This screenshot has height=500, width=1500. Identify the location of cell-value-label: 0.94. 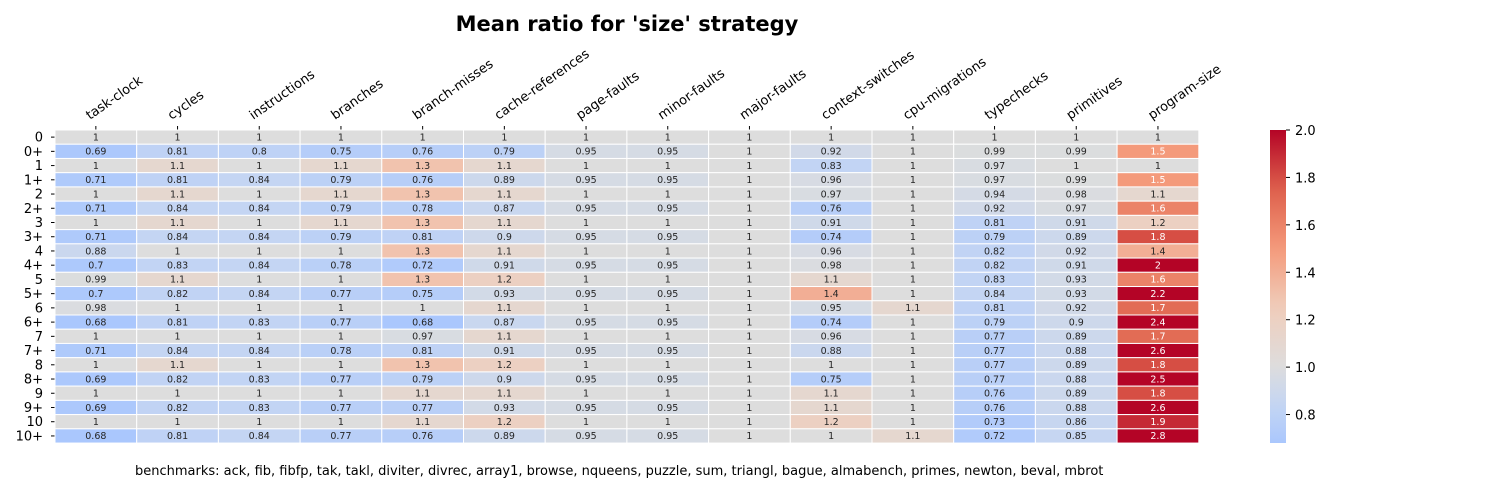
(994, 194).